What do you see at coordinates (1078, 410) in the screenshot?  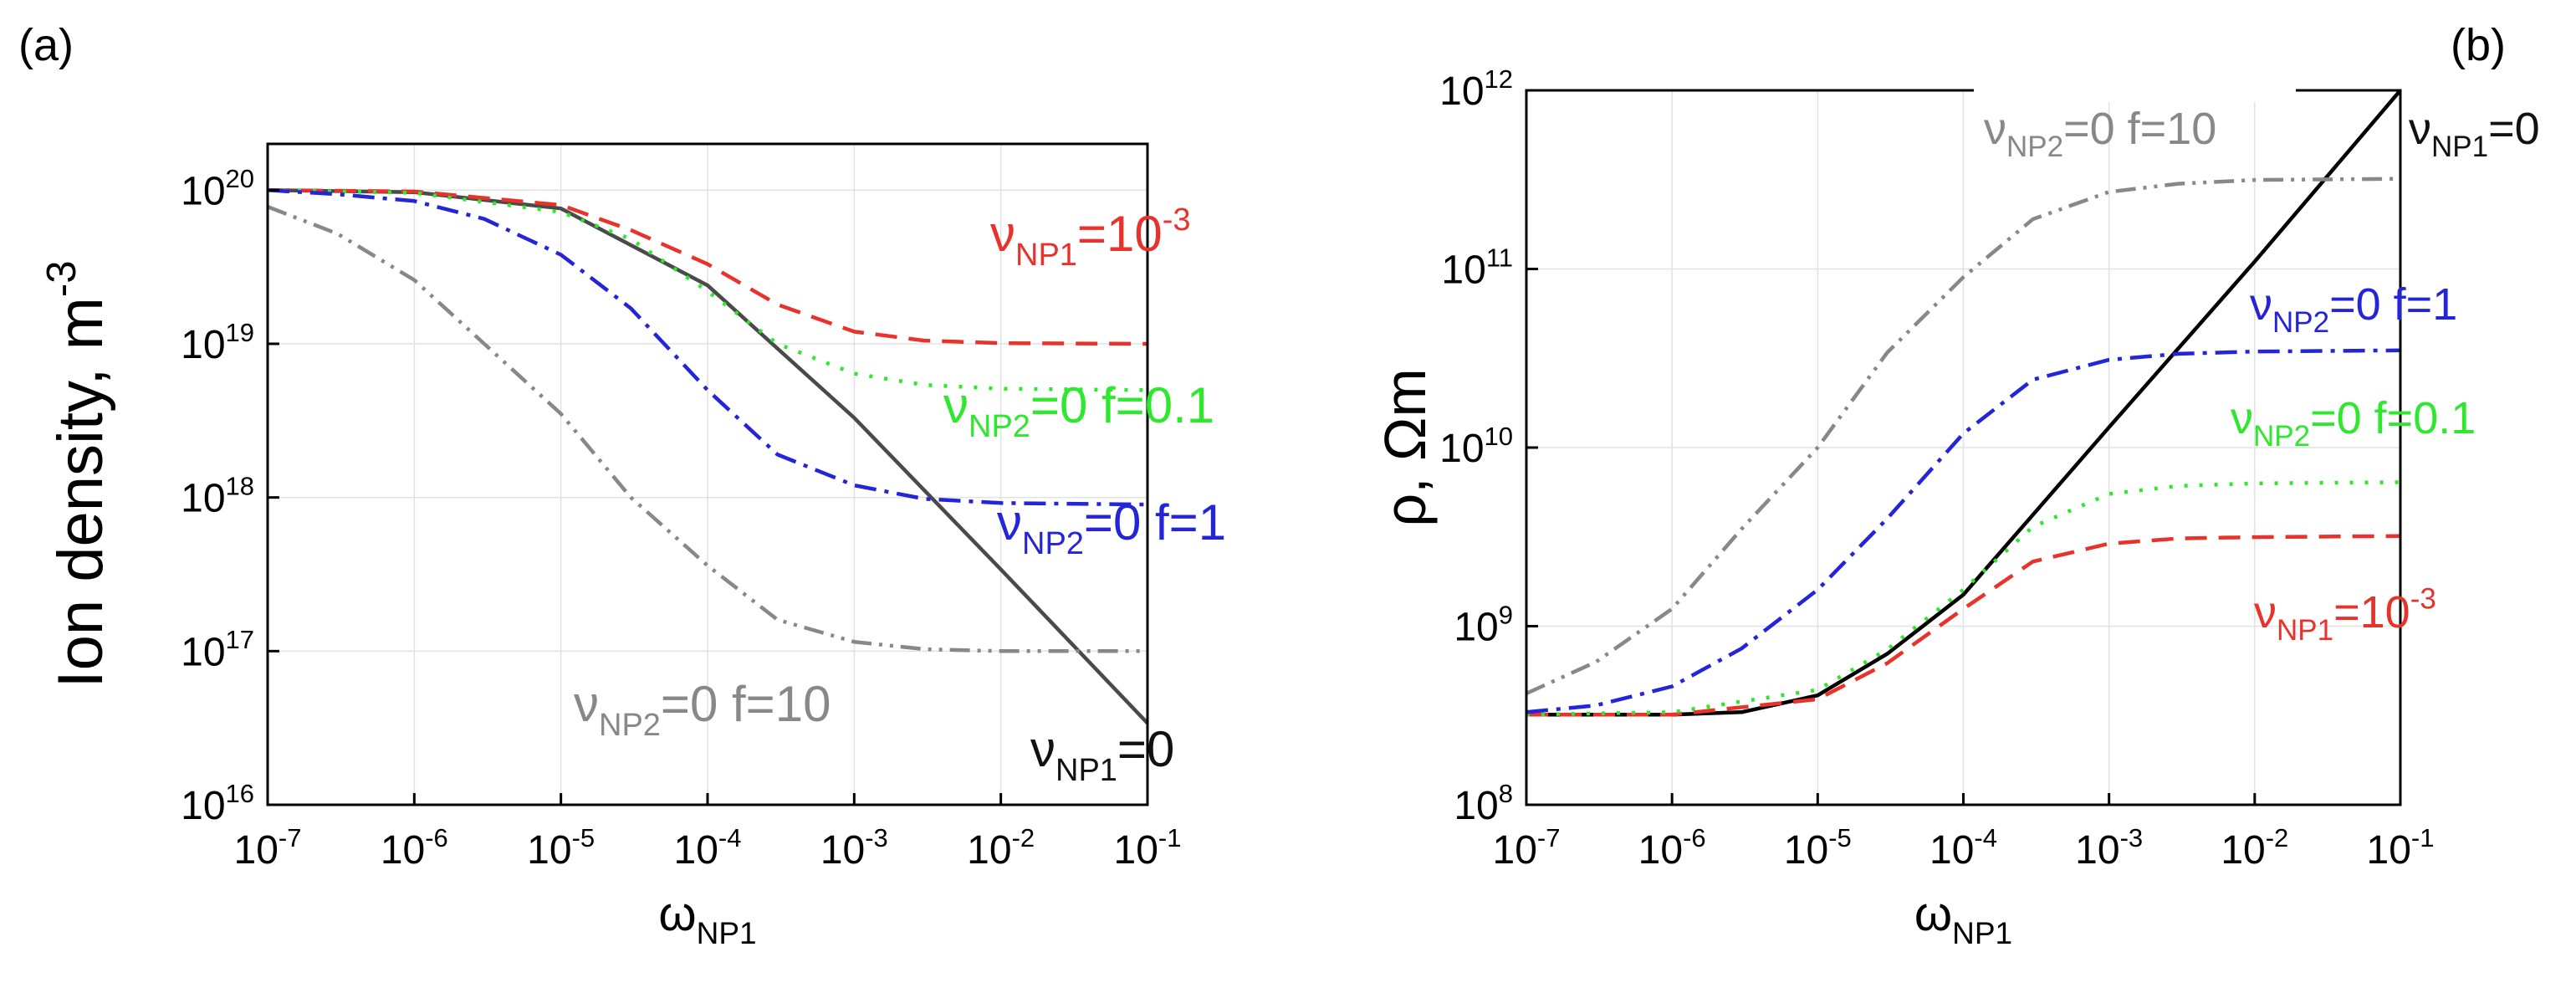 I see `series-annotation-a-1: νNP2=0 f=0.1` at bounding box center [1078, 410].